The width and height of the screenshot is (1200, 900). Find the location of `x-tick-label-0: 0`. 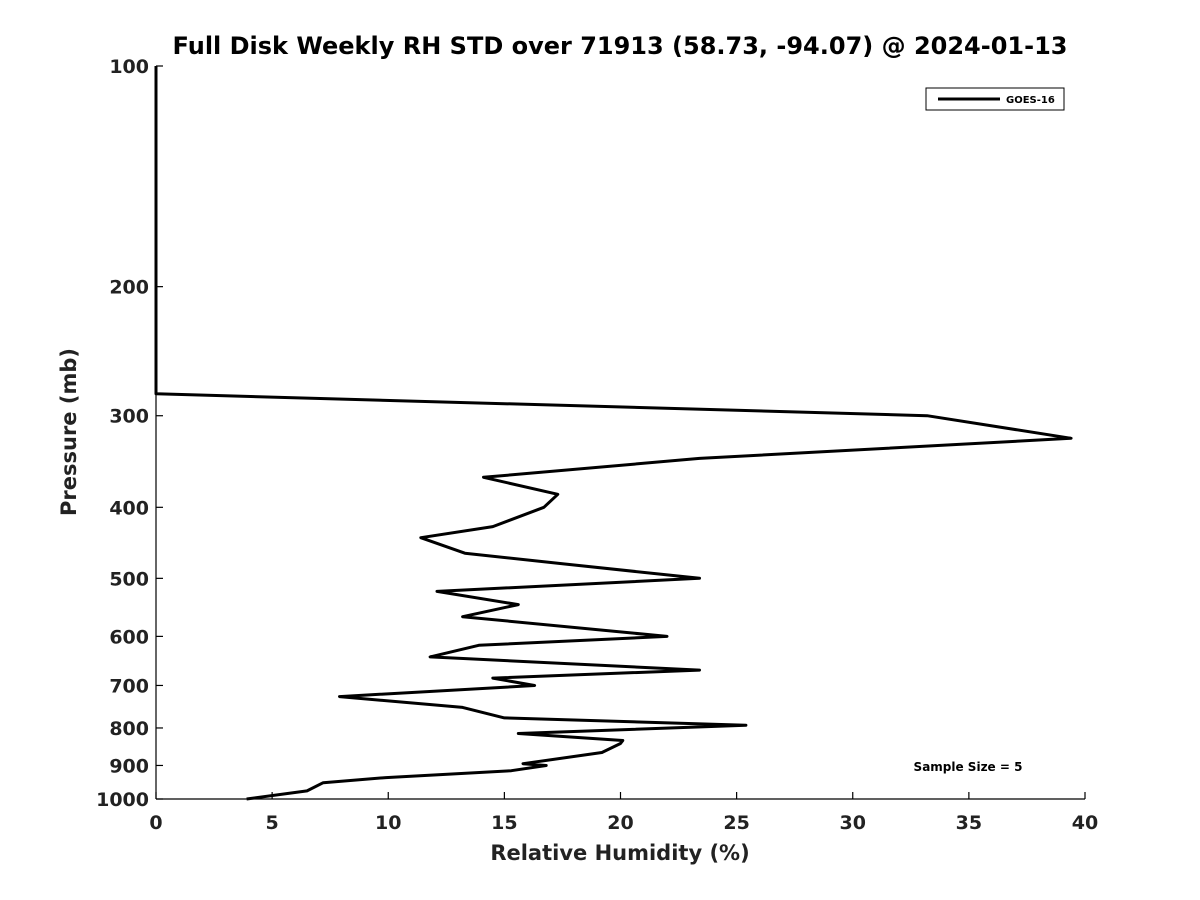

x-tick-label-0: 0 is located at coordinates (155, 823).